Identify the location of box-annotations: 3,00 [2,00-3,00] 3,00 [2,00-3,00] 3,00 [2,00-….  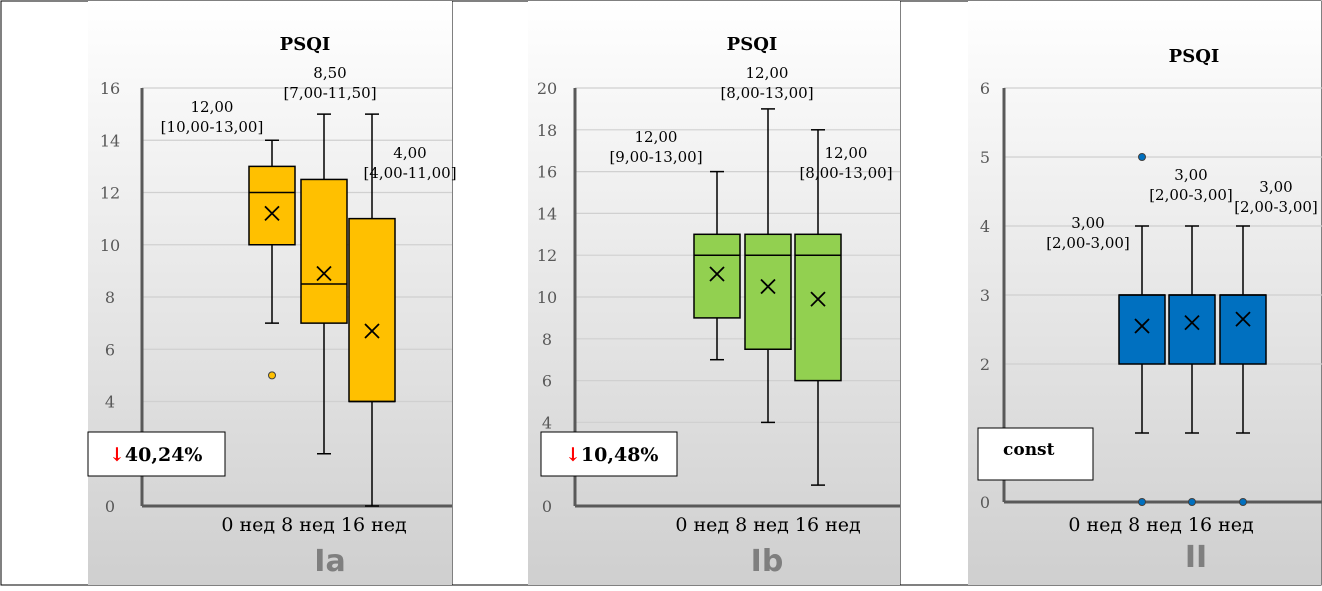
(1182, 209).